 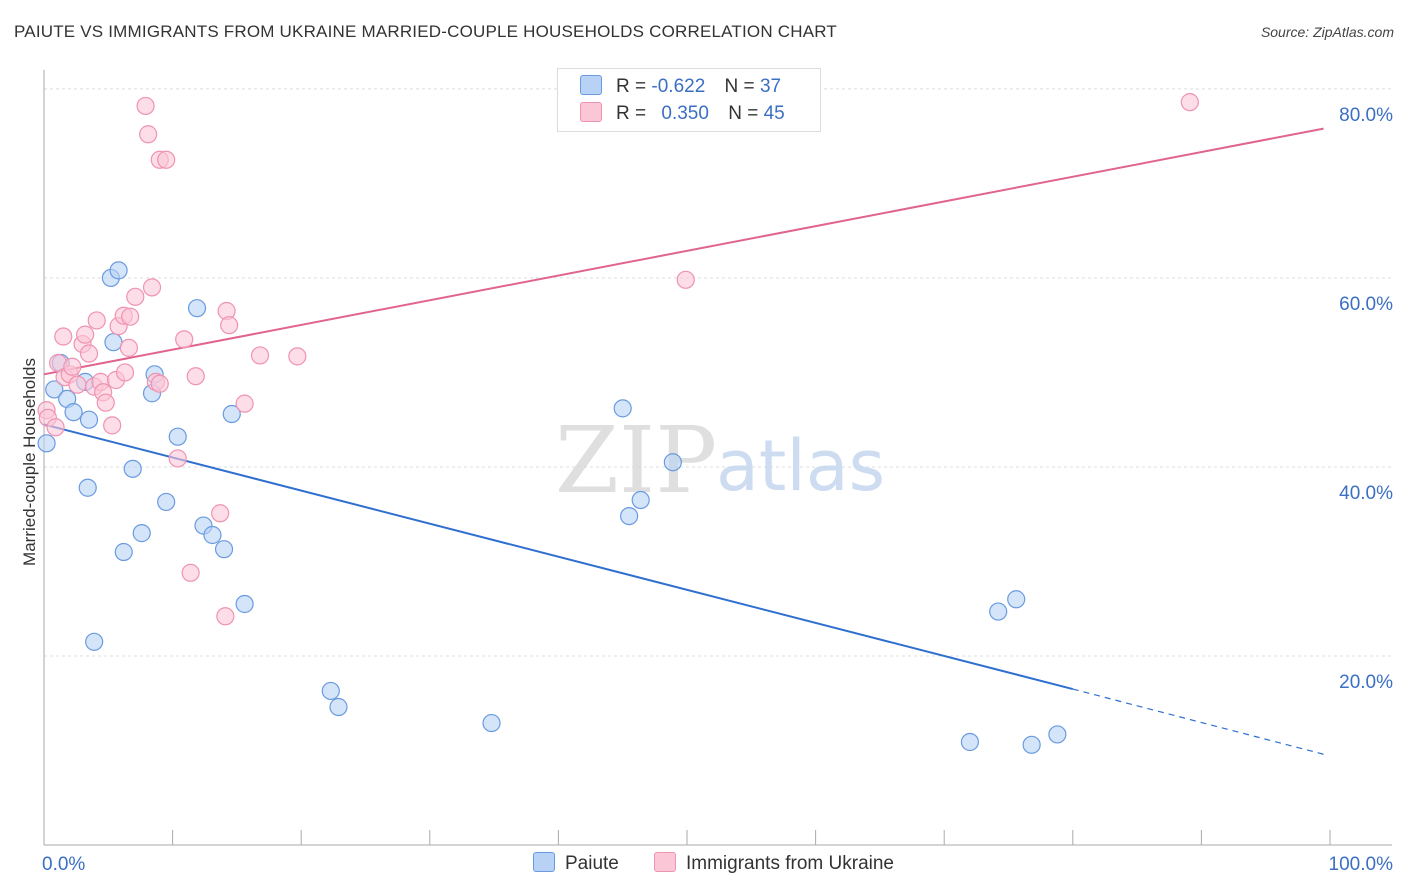 What do you see at coordinates (1366, 304) in the screenshot?
I see `y-tick-label: 60.0%` at bounding box center [1366, 304].